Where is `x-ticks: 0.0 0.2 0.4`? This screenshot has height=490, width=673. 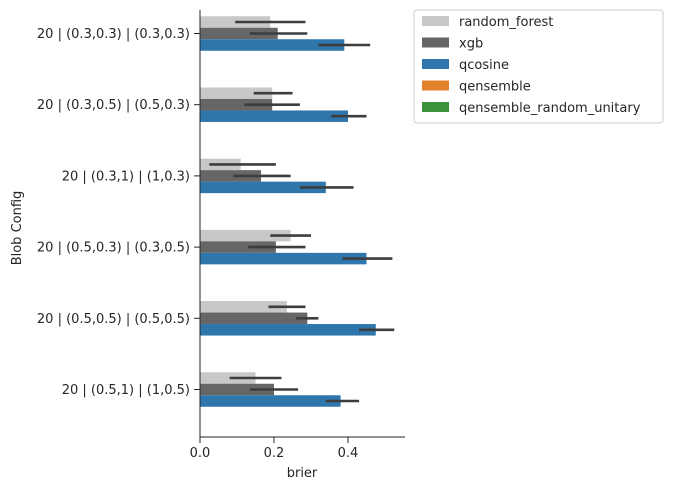 x-ticks: 0.0 0.2 0.4 is located at coordinates (274, 449).